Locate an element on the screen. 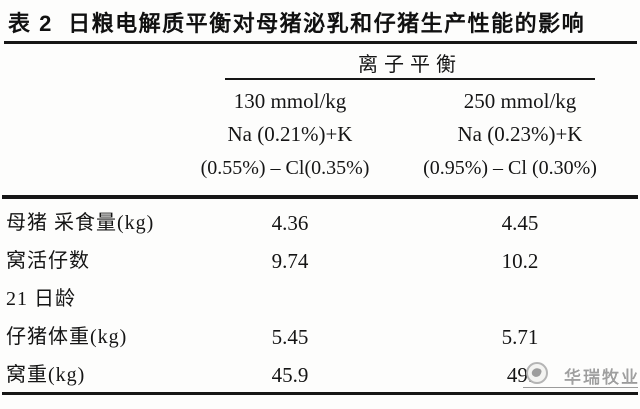 The height and width of the screenshot is (409, 640). watermark: 华瑞牧业 is located at coordinates (581, 375).